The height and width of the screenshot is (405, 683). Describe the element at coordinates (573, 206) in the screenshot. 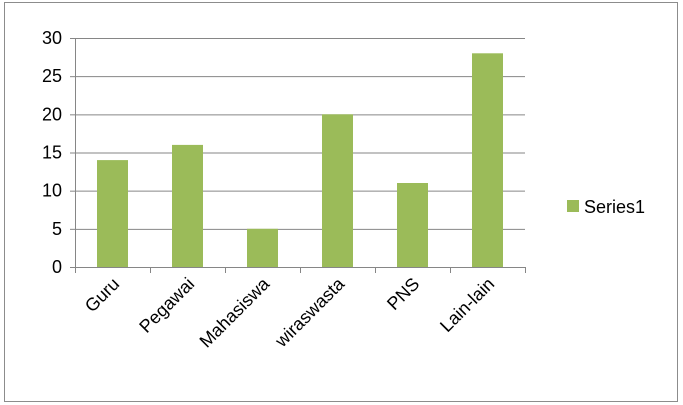

I see `legend-swatch` at that location.